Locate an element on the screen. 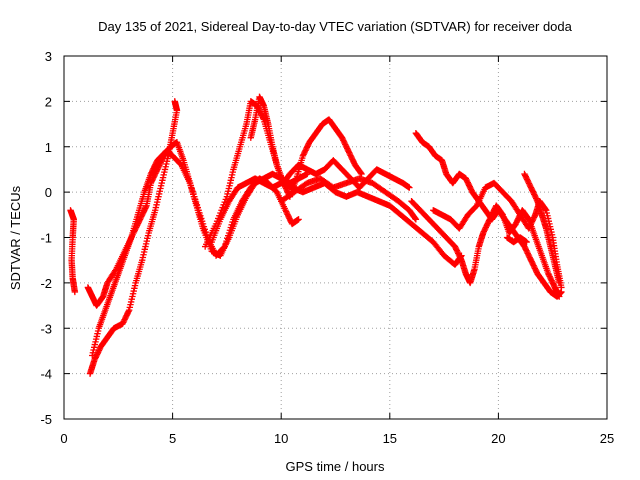 This screenshot has width=640, height=480. x-axis-label: GPS time / hours is located at coordinates (335, 466).